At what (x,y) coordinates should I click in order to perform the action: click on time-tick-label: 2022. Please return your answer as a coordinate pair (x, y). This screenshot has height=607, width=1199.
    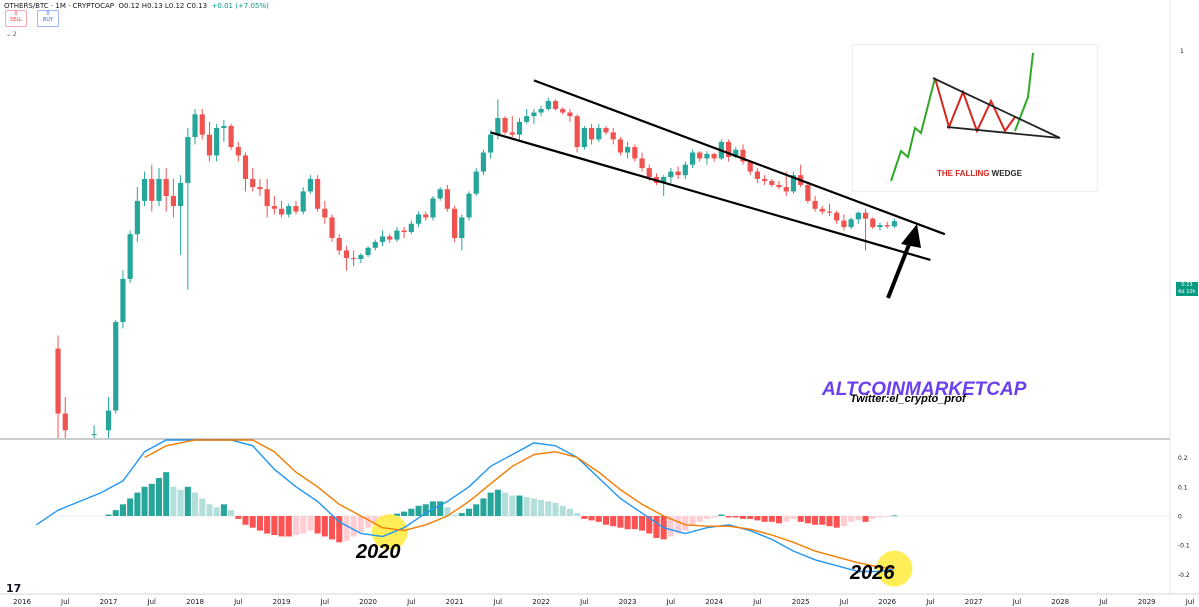
    Looking at the image, I should click on (541, 602).